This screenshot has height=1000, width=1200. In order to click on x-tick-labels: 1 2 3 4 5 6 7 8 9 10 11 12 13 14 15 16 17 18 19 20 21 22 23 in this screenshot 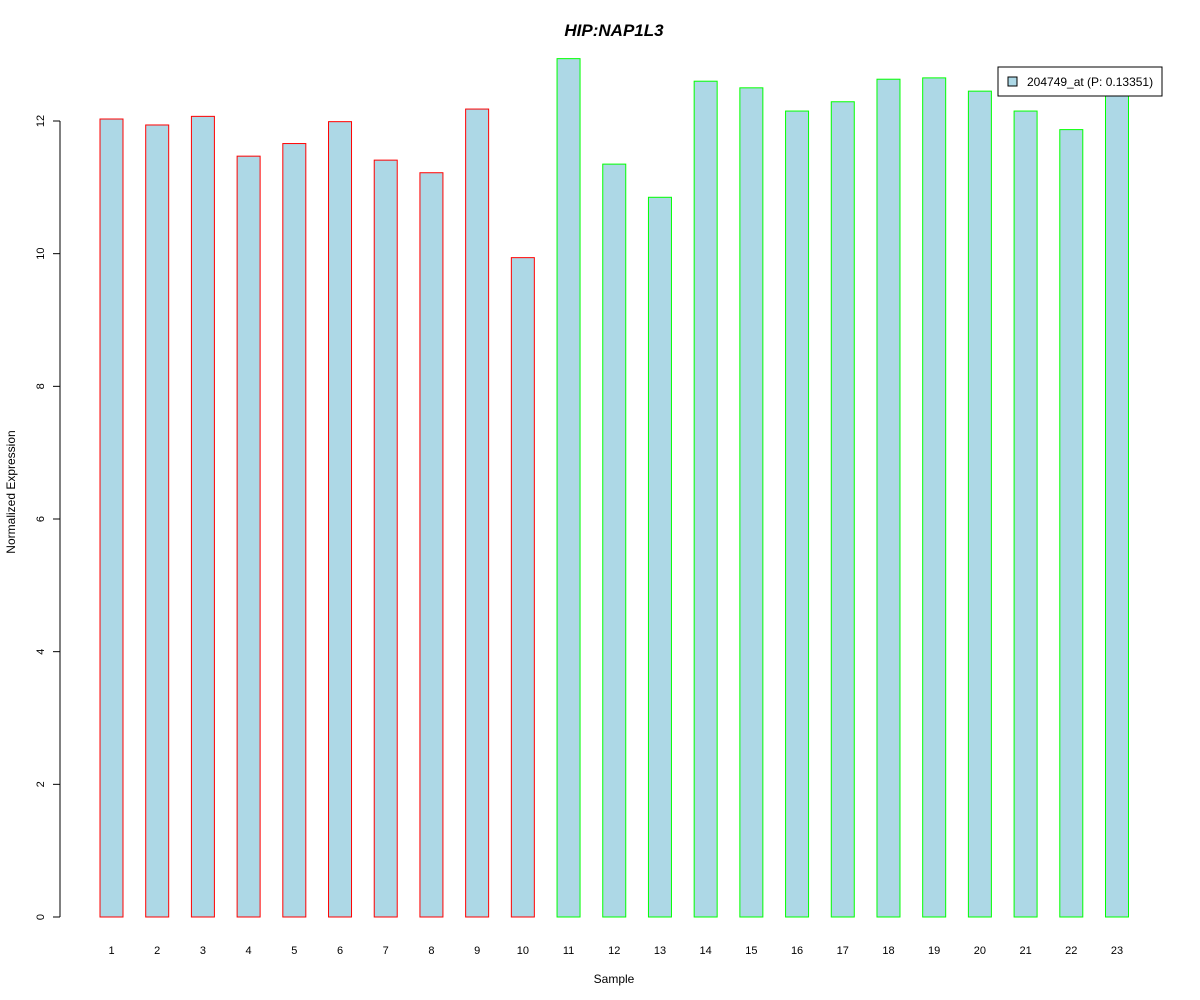, I will do `click(615, 951)`.